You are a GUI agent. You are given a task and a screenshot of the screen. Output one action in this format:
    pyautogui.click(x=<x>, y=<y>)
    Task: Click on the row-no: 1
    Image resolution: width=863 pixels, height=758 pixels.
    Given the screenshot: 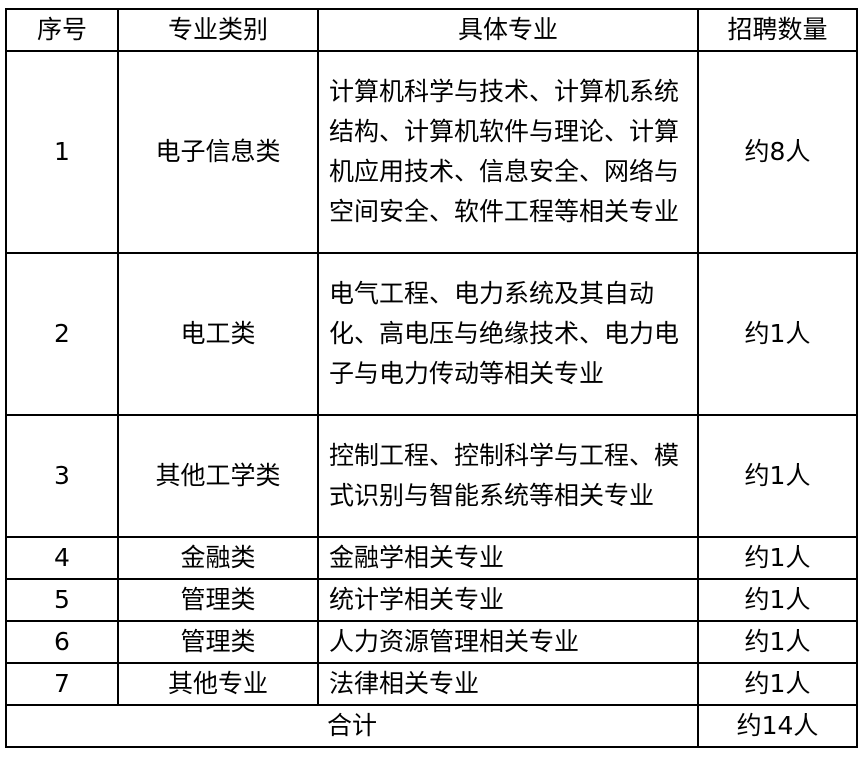 What is the action you would take?
    pyautogui.click(x=62, y=152)
    